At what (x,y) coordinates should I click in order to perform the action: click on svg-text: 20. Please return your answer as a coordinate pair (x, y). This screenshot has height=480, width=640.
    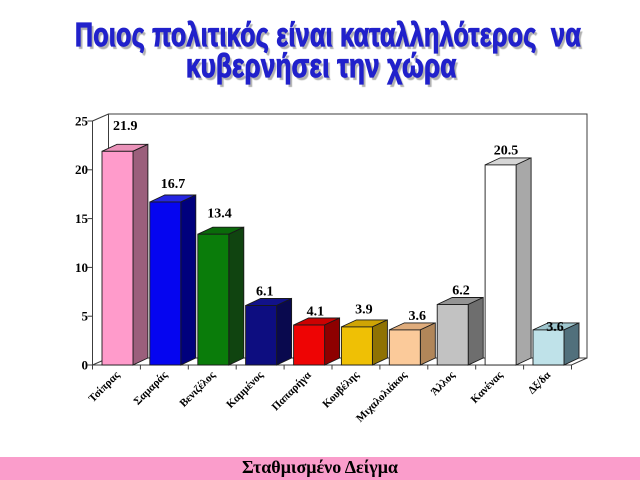
    Looking at the image, I should click on (81, 169).